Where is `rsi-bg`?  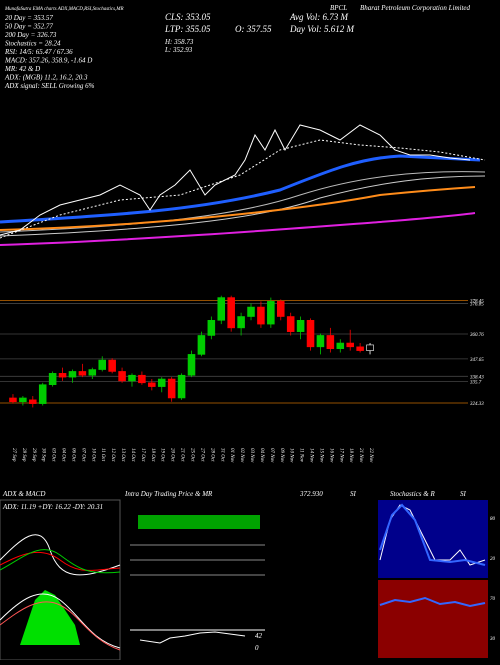 rsi-bg is located at coordinates (433, 619).